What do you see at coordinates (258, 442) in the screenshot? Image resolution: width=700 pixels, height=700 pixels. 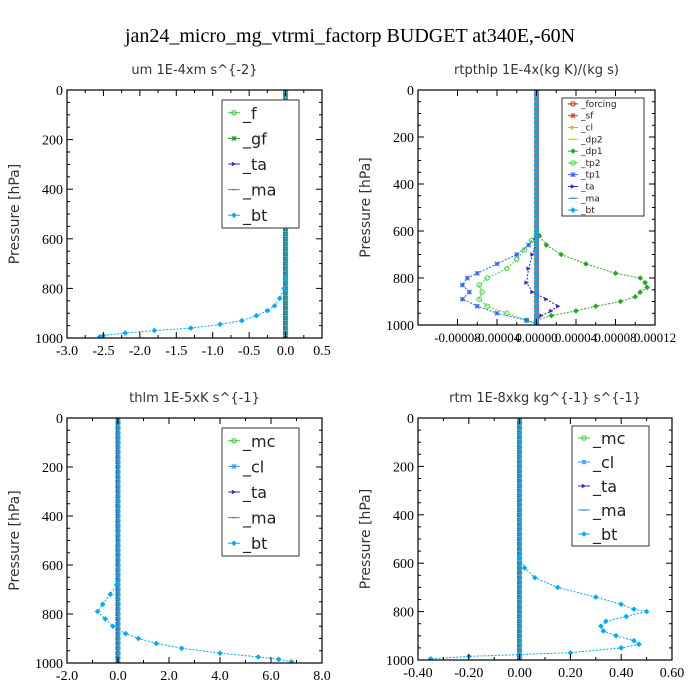 I see `legend-label: _mc` at bounding box center [258, 442].